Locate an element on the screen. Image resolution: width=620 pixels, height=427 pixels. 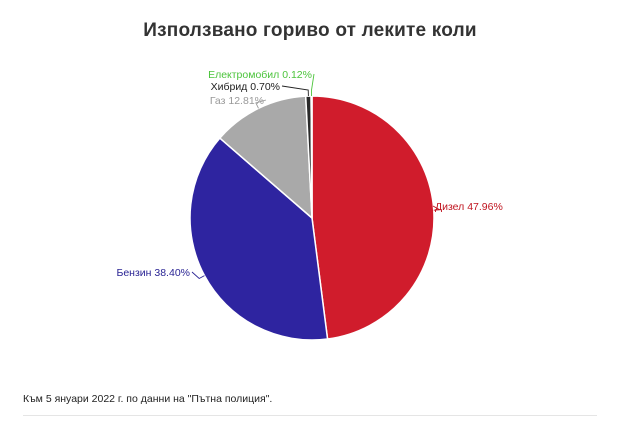
slice-label-1: Дизел 47.96% is located at coordinates (469, 207).